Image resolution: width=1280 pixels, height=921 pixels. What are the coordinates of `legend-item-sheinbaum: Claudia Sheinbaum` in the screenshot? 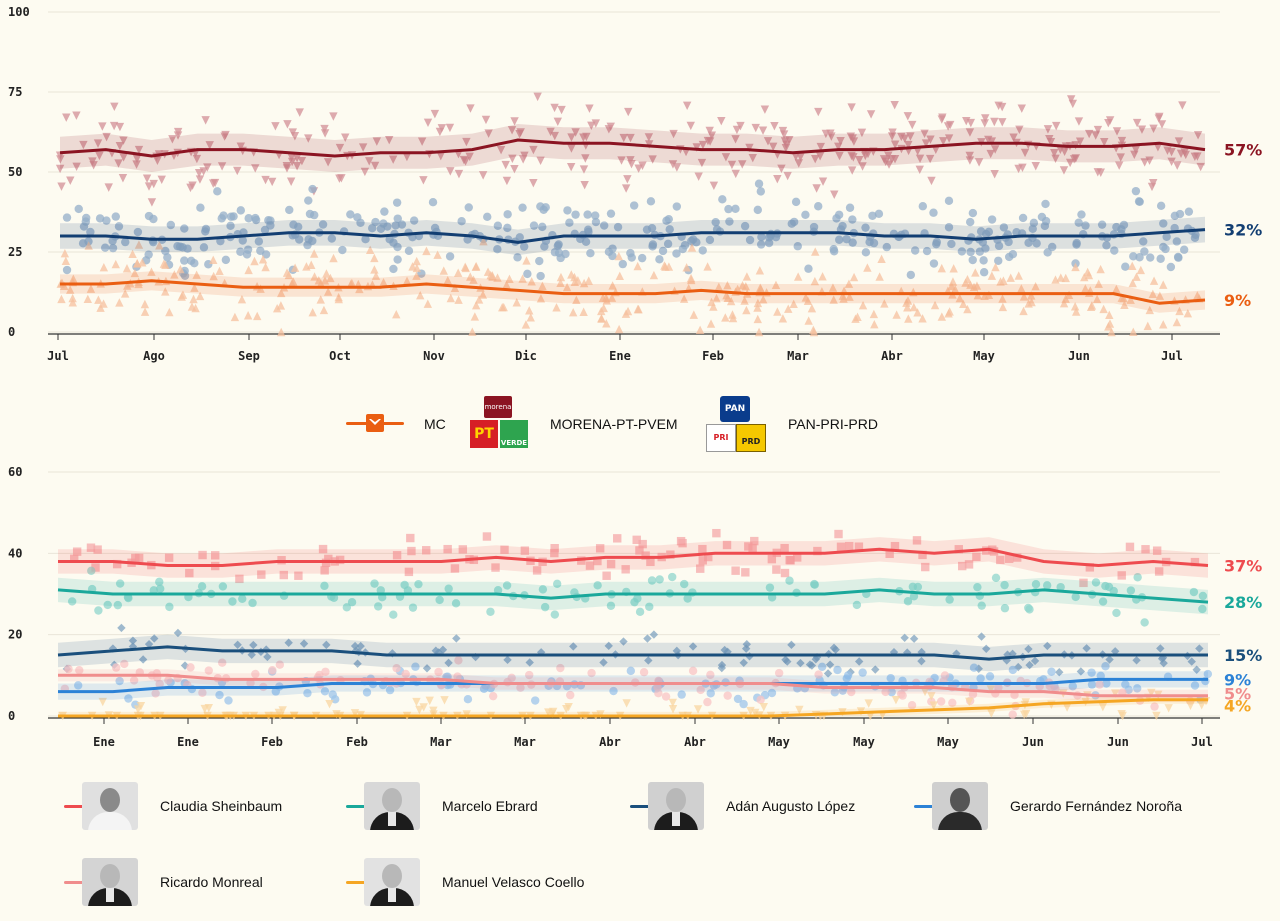 It's located at (173, 806).